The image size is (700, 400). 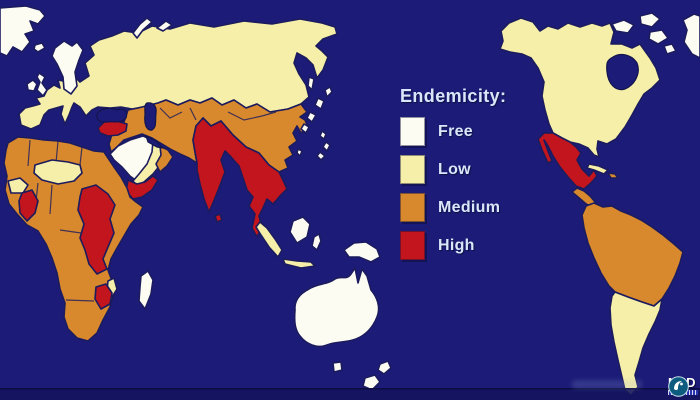 What do you see at coordinates (218, 114) in the screenshot?
I see `asia-country-borders` at bounding box center [218, 114].